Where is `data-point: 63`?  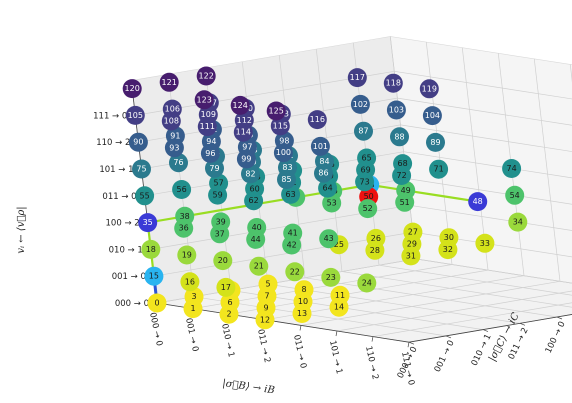 data-point: 63 is located at coordinates (291, 194).